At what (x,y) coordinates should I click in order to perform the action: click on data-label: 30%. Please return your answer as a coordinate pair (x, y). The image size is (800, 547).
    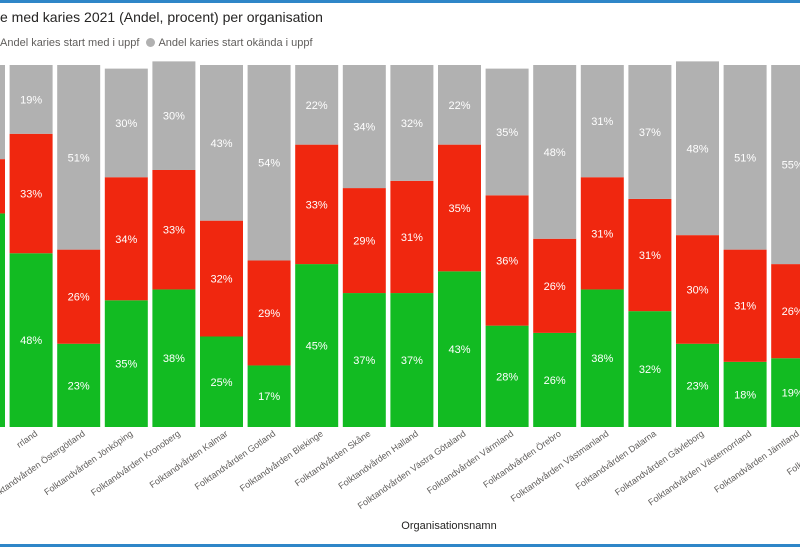
    Looking at the image, I should click on (126, 124).